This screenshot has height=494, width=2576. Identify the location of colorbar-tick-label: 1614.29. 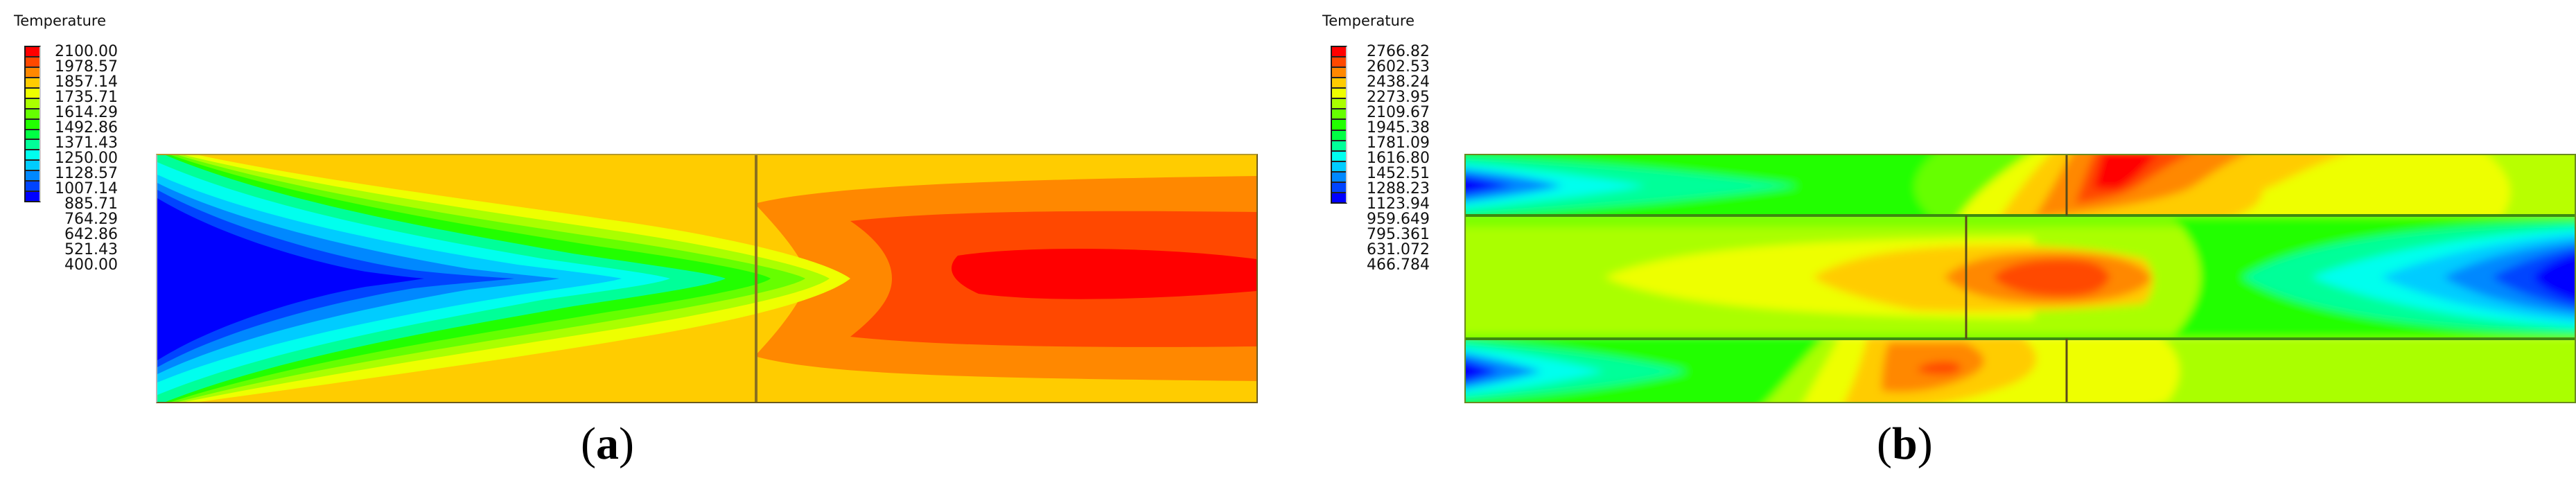
(86, 112).